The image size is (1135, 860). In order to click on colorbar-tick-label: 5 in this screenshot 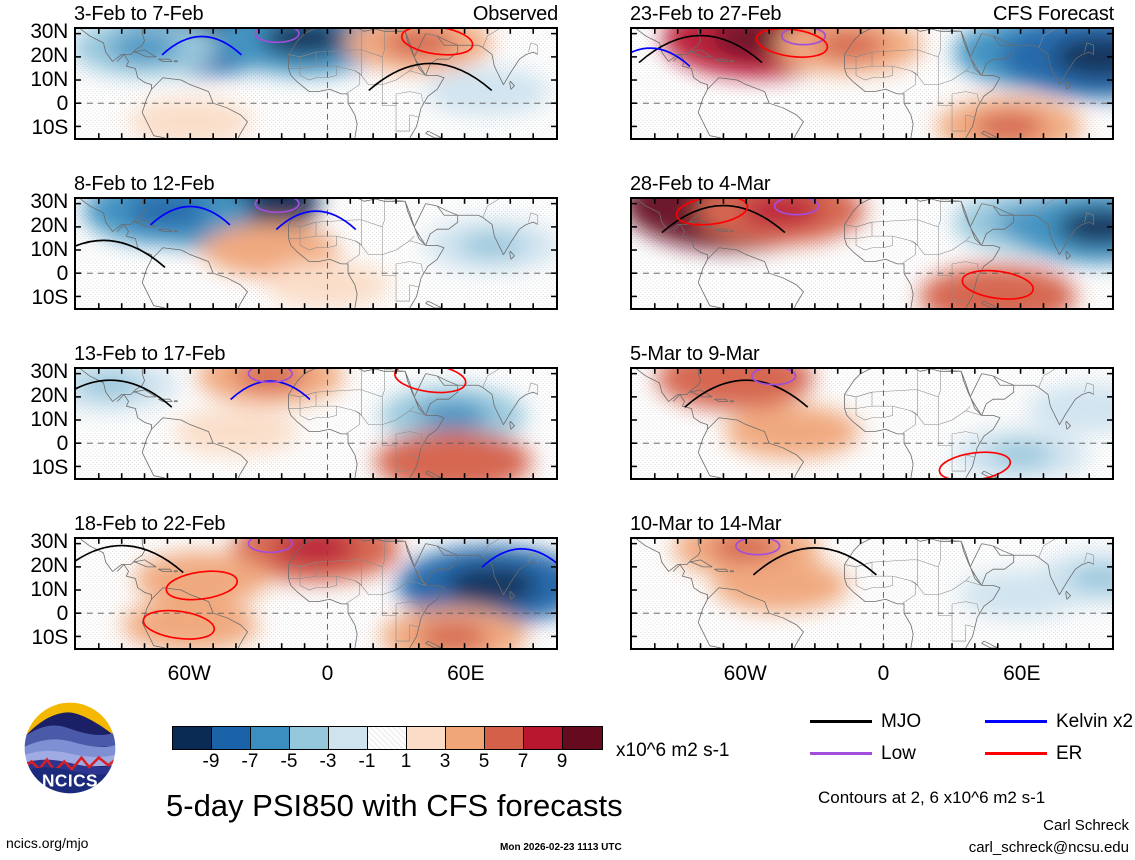, I will do `click(484, 761)`.